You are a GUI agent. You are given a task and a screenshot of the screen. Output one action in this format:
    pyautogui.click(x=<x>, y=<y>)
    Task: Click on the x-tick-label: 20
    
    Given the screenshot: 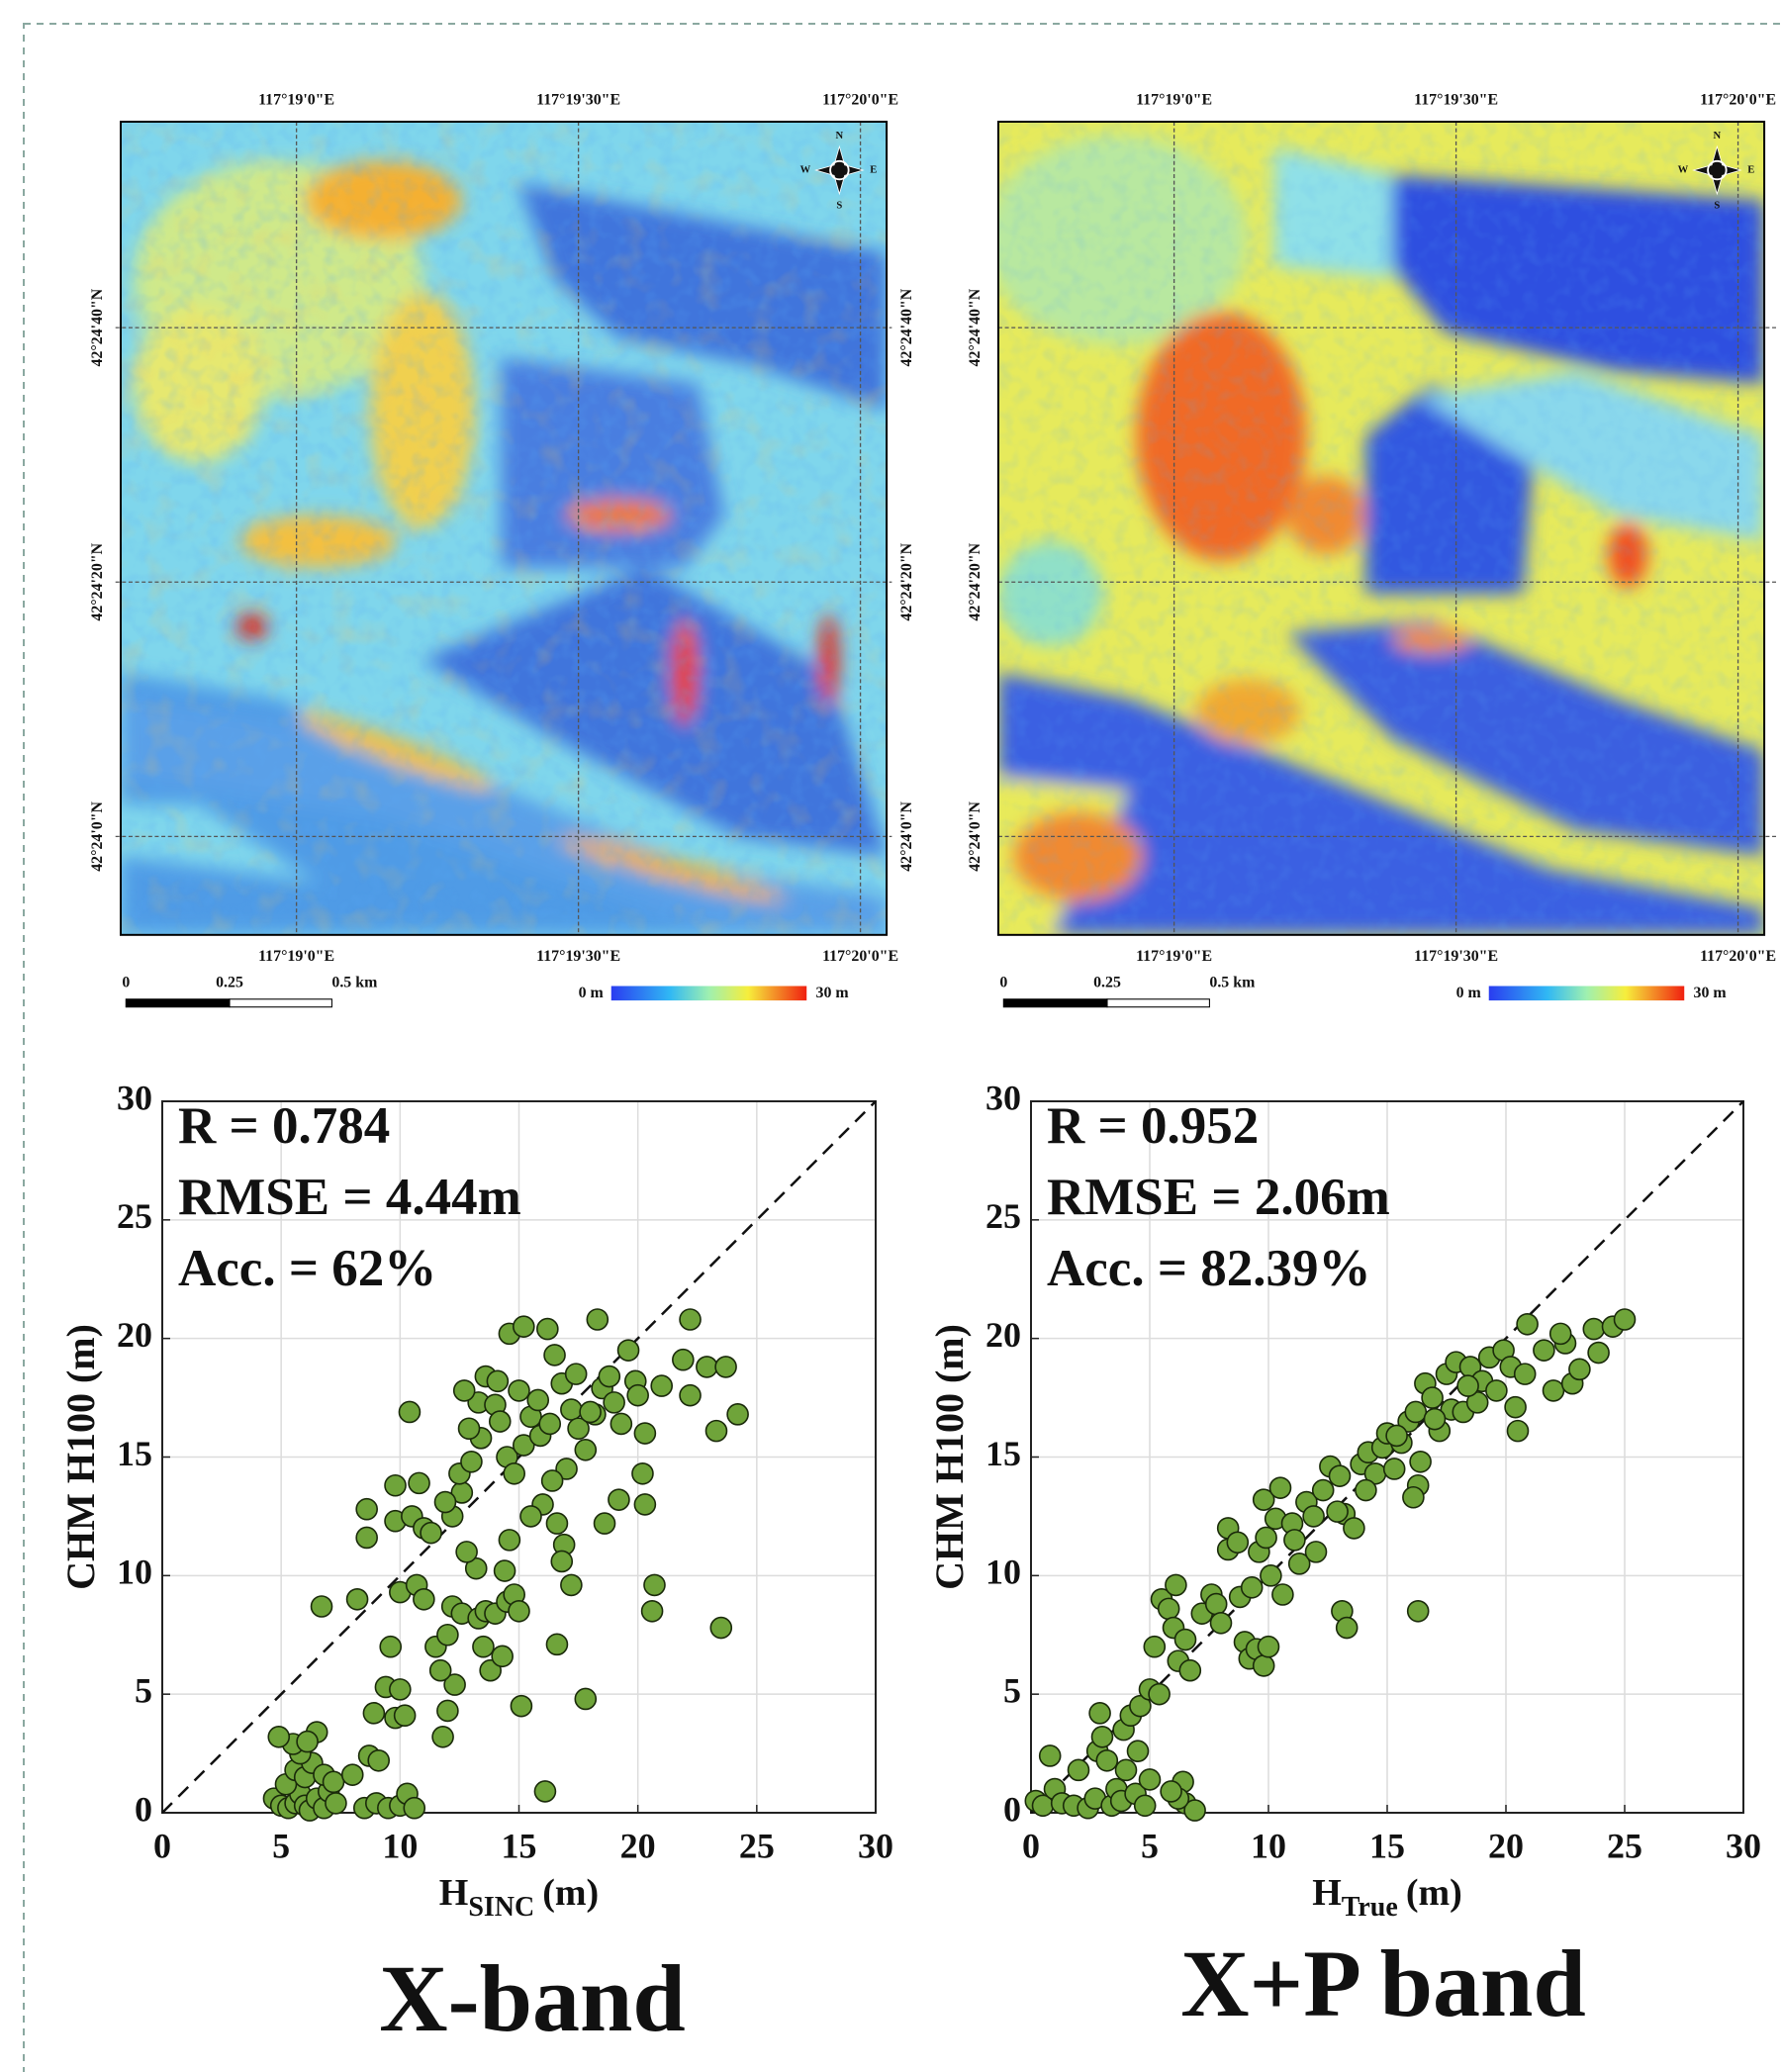 What is the action you would take?
    pyautogui.click(x=638, y=1845)
    